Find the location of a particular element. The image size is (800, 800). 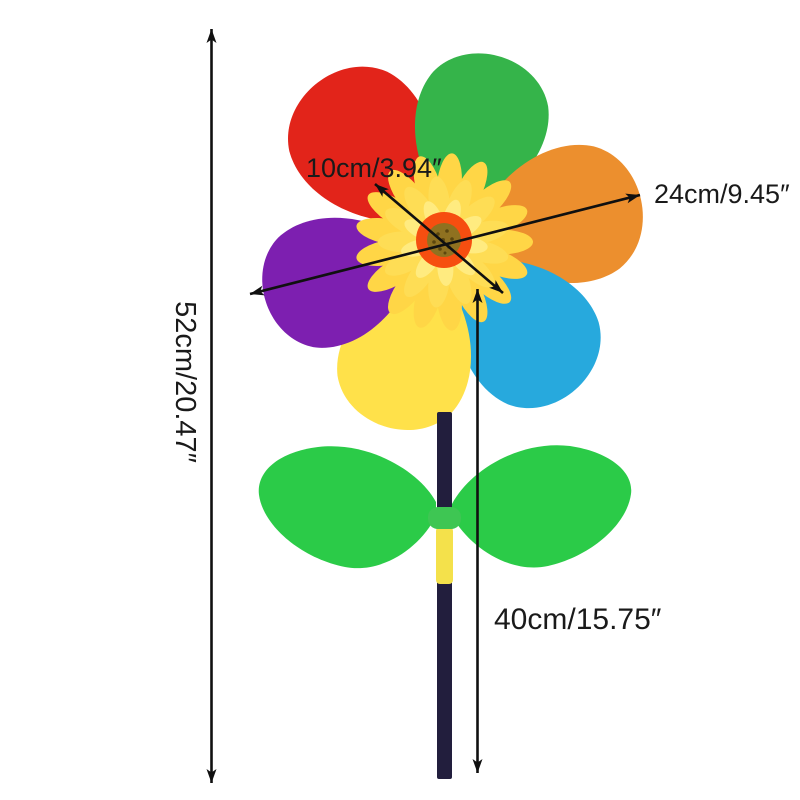

label-total-height: 52cm/20.47″ is located at coordinates (185, 382).